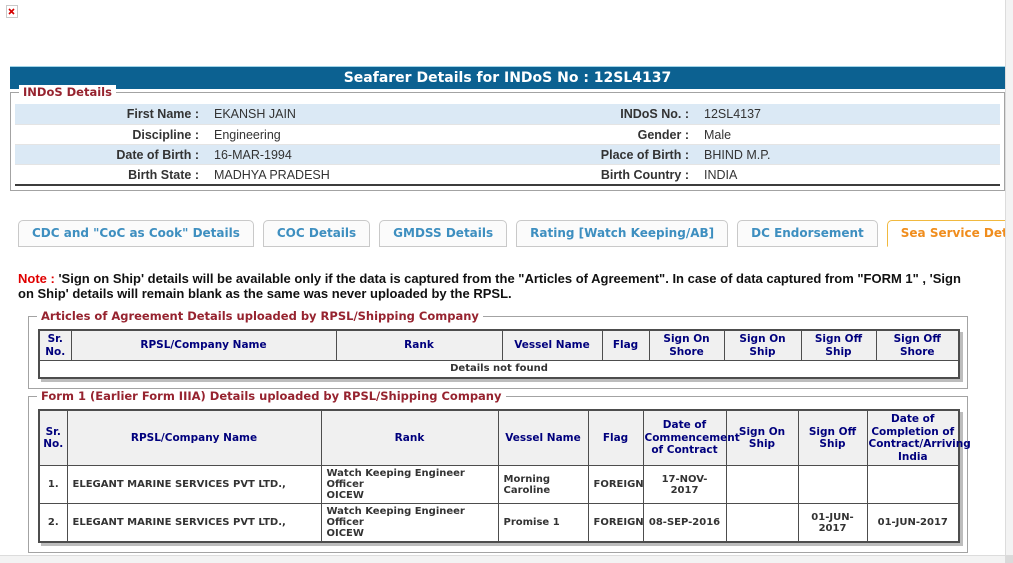 Image resolution: width=1013 pixels, height=563 pixels. Describe the element at coordinates (162, 114) in the screenshot. I see `first-name-label: First Name :` at that location.